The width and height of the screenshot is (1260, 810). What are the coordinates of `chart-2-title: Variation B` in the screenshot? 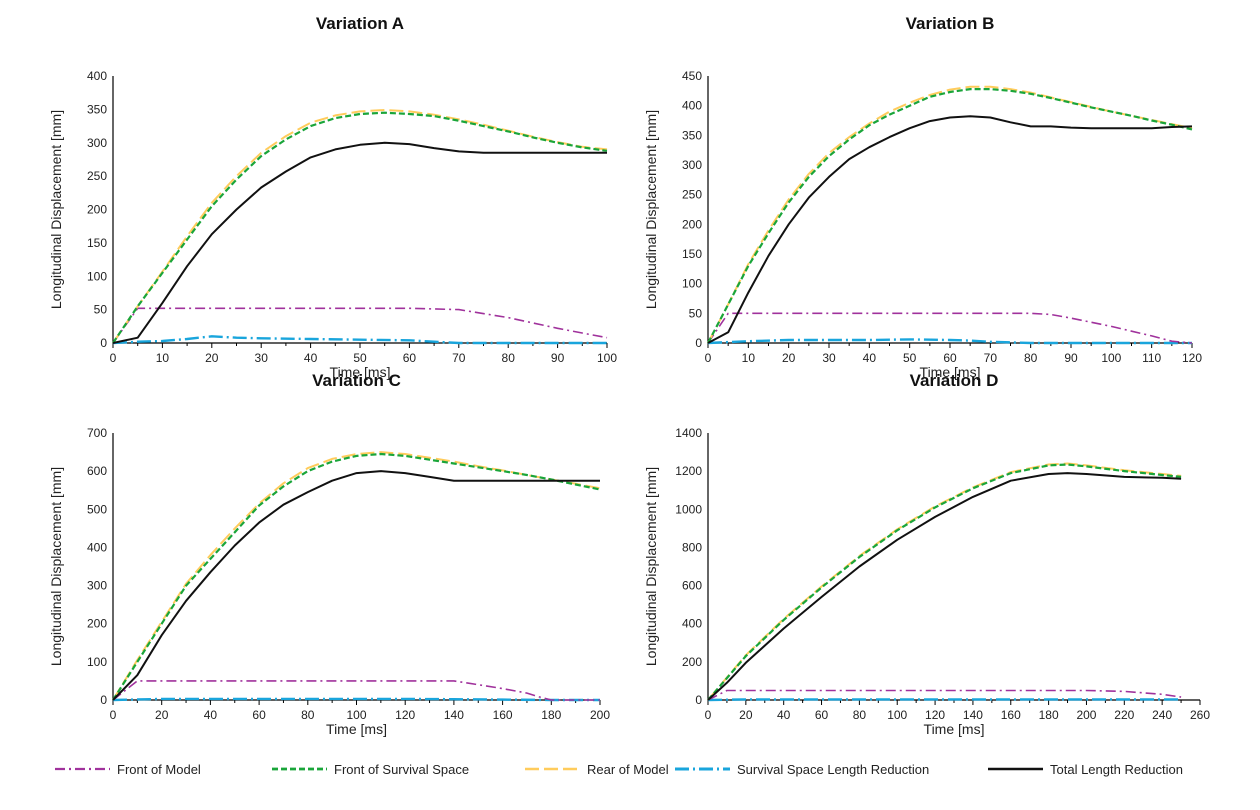 It's located at (950, 23).